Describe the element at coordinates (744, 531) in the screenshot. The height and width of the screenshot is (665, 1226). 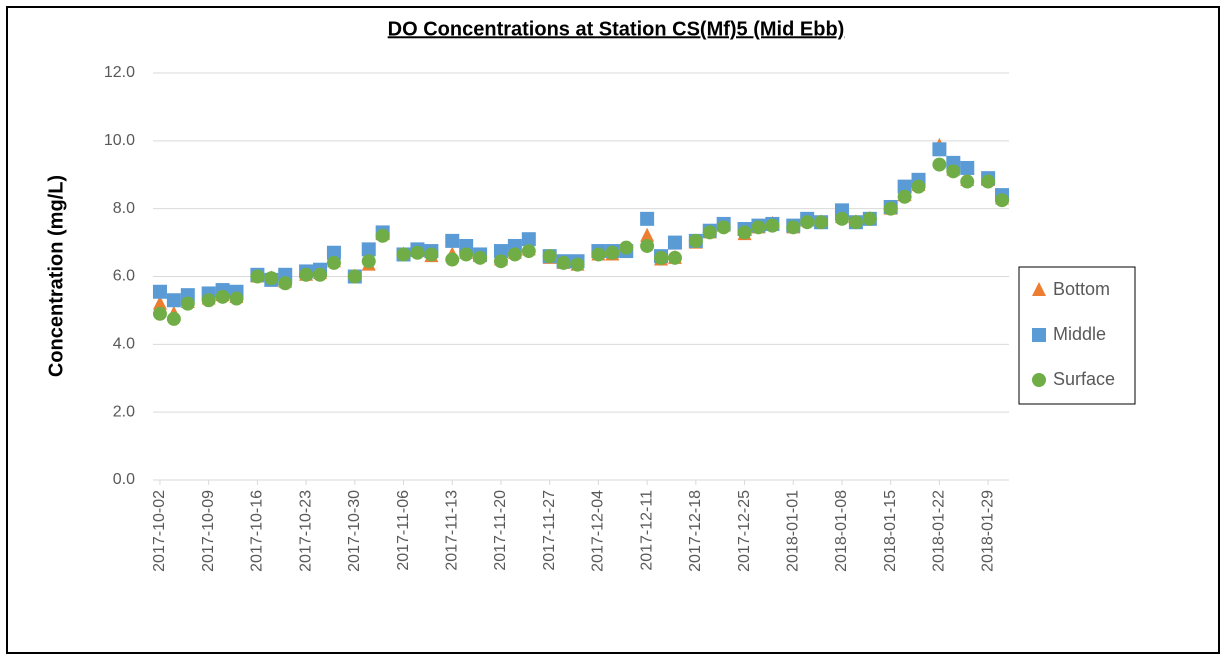
I see `x-tick-label: 2017-12-25` at that location.